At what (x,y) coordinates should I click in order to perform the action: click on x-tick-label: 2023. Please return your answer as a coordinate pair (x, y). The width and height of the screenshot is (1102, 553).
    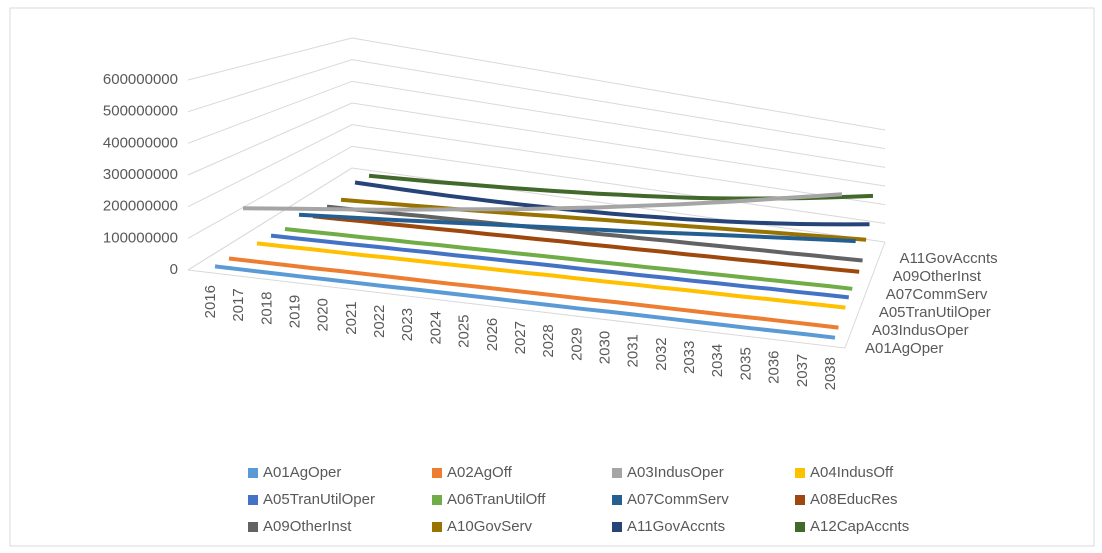
    Looking at the image, I should click on (407, 324).